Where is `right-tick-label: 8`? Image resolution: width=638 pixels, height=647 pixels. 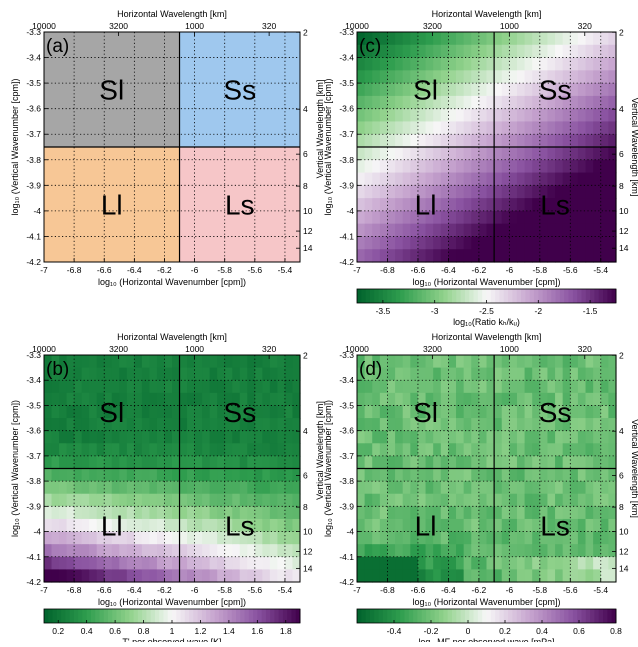
right-tick-label: 8 is located at coordinates (305, 186).